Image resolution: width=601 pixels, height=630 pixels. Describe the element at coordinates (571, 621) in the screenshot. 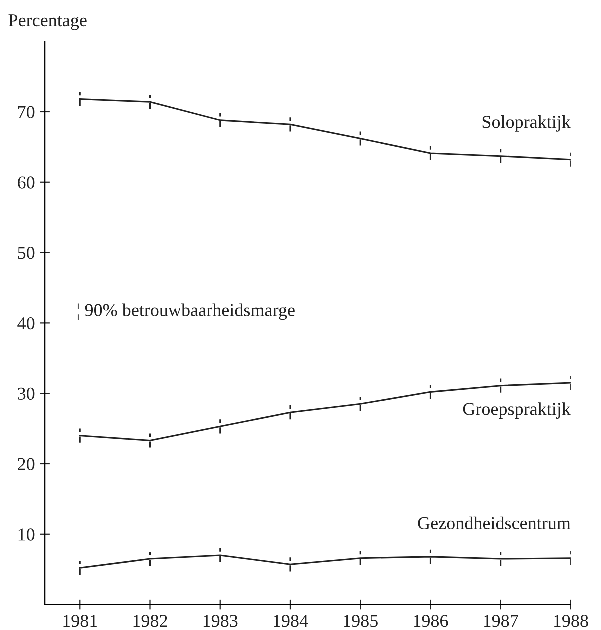

I see `x-tick-label: 1988` at that location.